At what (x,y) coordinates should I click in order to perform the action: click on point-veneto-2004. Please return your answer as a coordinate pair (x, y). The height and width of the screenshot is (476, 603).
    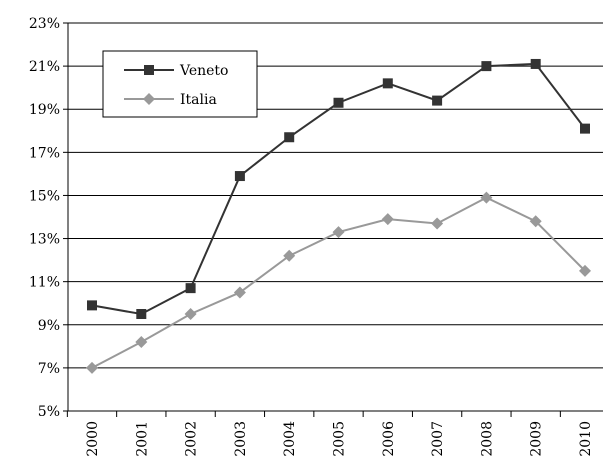
    Looking at the image, I should click on (289, 137).